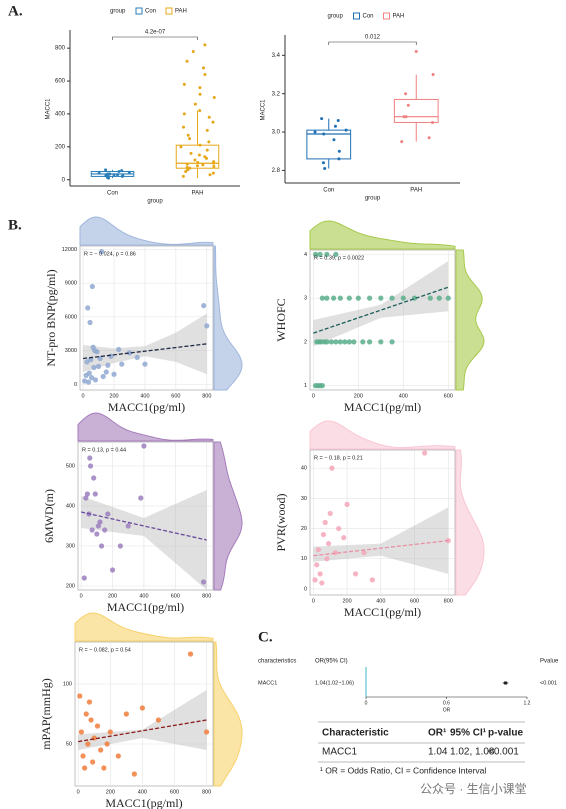 The height and width of the screenshot is (809, 566). I want to click on y-tick-label: 2.8, so click(276, 171).